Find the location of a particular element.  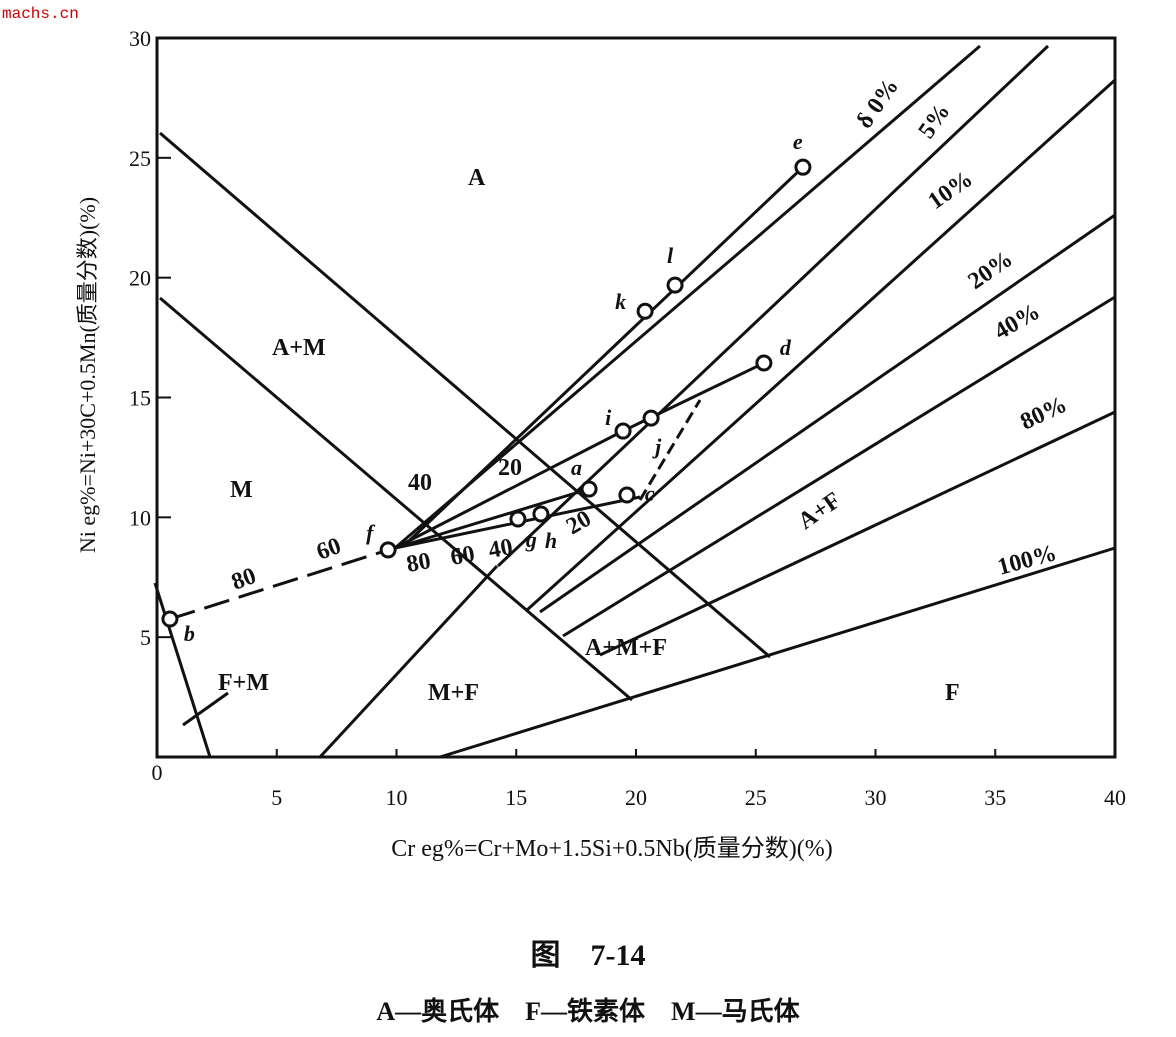

caption: 图 7-14 is located at coordinates (588, 955).